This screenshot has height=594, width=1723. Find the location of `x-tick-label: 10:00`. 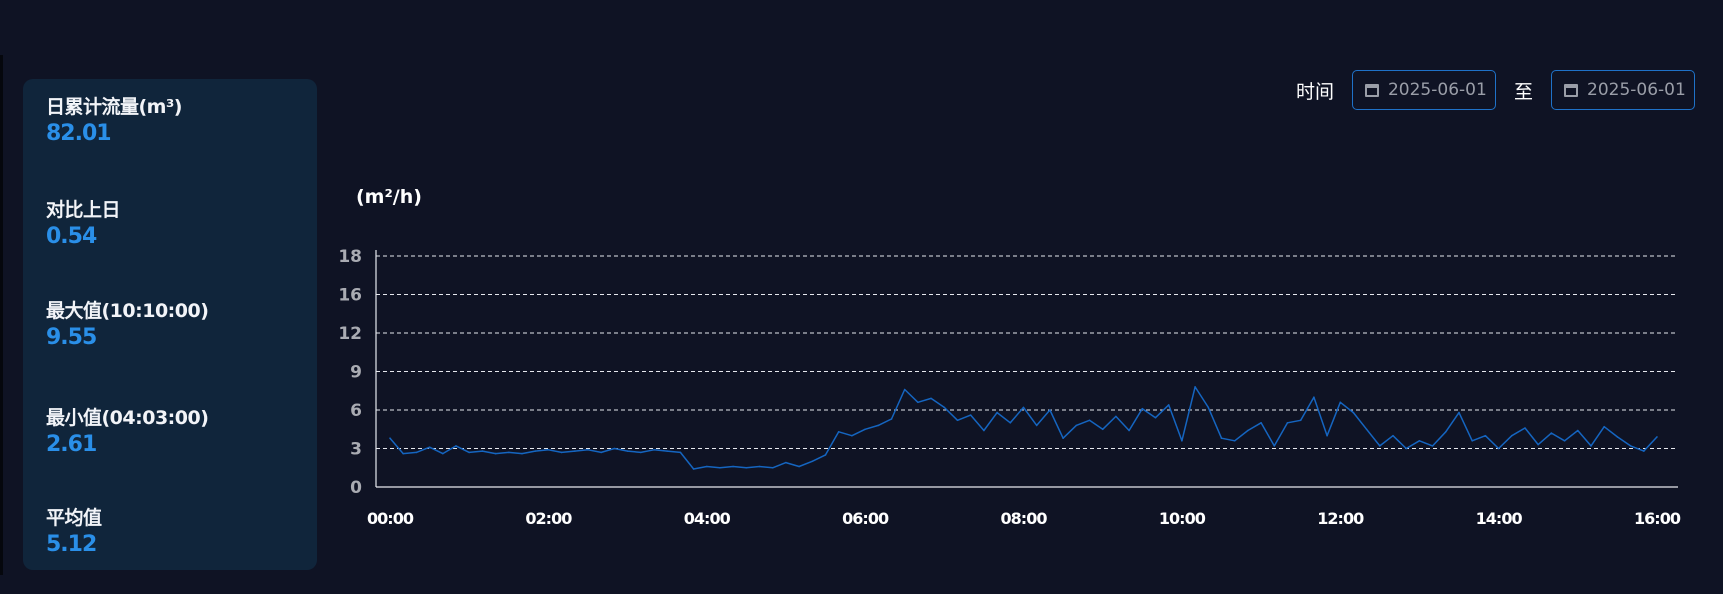

x-tick-label: 10:00 is located at coordinates (1182, 518).